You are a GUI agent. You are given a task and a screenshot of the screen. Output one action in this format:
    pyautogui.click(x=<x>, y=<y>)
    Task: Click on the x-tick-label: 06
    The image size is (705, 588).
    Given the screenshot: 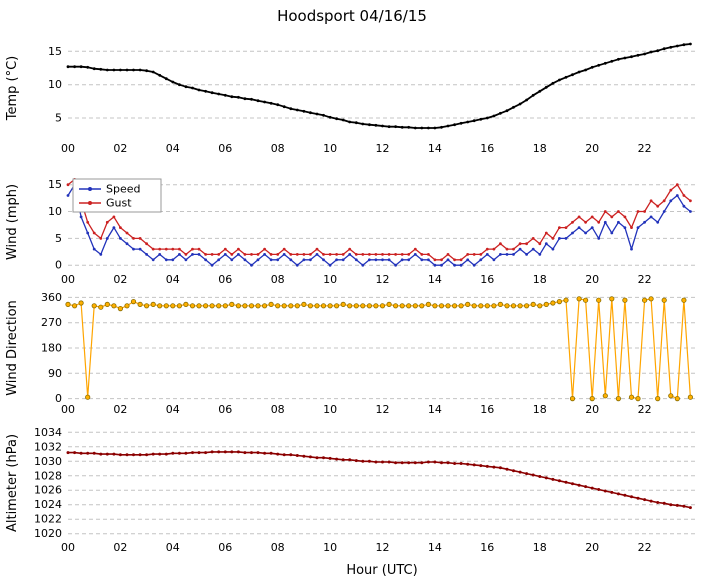 What is the action you would take?
    pyautogui.click(x=225, y=148)
    